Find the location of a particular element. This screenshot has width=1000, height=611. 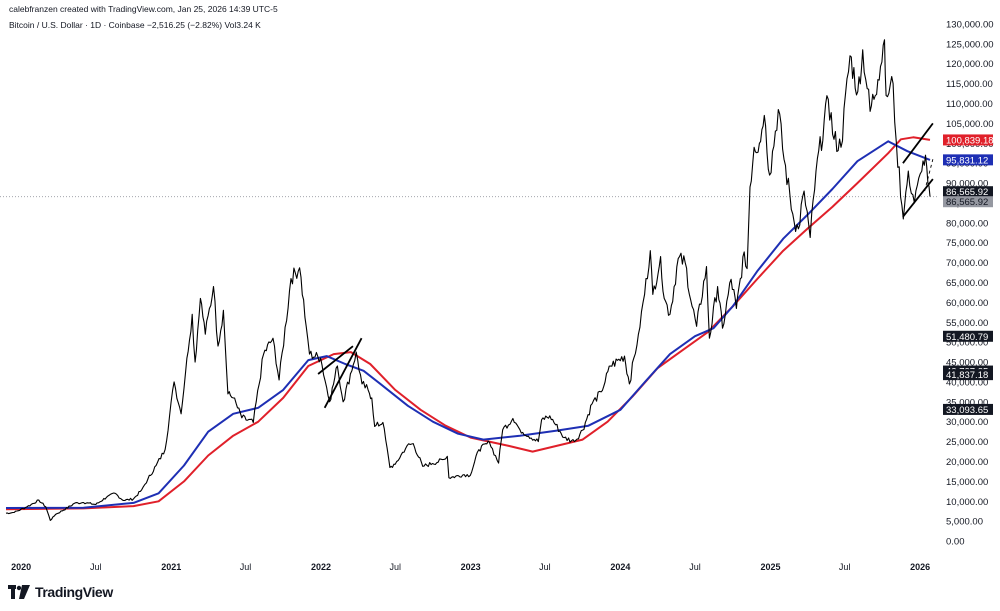

price-tag: 51,480.79 is located at coordinates (968, 336).